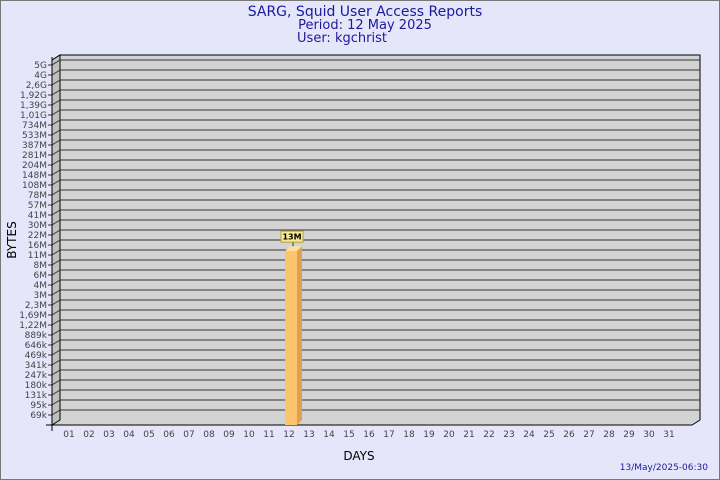 The width and height of the screenshot is (720, 480). Describe the element at coordinates (548, 435) in the screenshot. I see `x-tick-label: 25` at that location.